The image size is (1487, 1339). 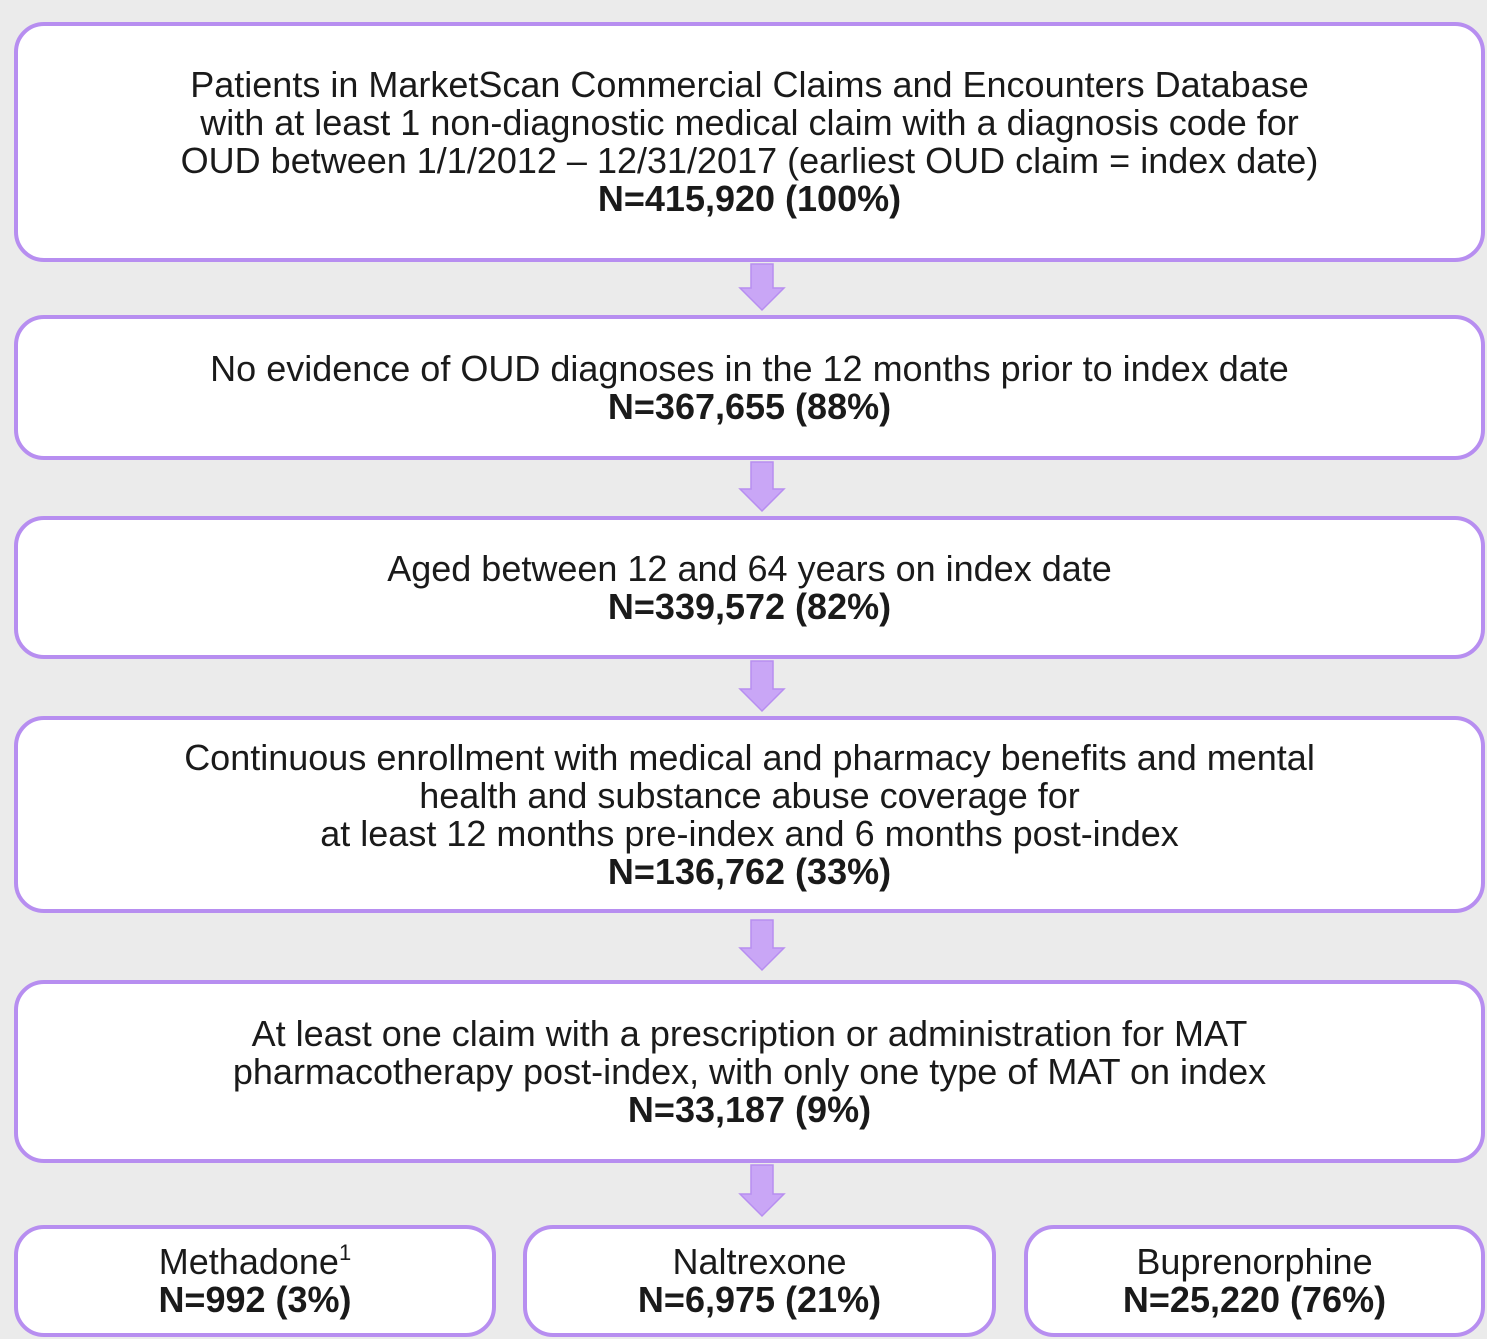 What do you see at coordinates (749, 795) in the screenshot?
I see `step-text: health and substance abuse coverage for` at bounding box center [749, 795].